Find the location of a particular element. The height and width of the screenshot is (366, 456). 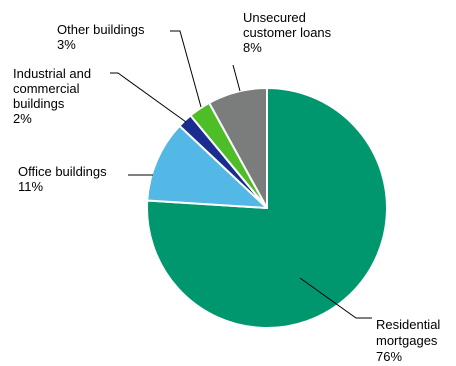

slice-label-line: 8% is located at coordinates (252, 47).